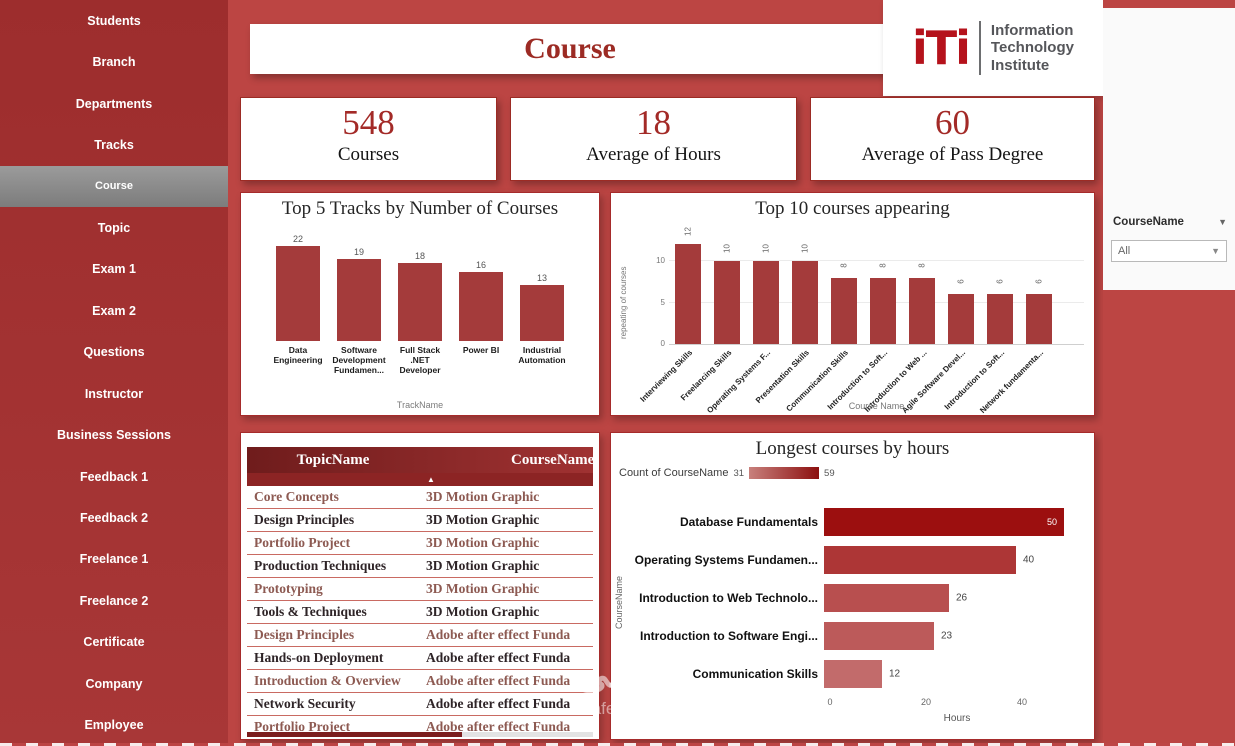 This screenshot has height=746, width=1235. I want to click on table-row: Production Techniques 3D Motion Graphic, so click(420, 566).